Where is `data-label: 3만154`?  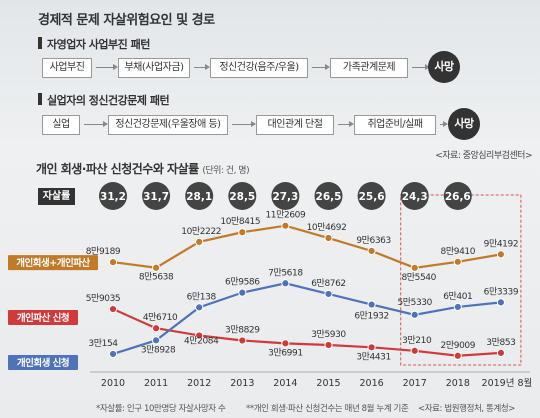
data-label: 3만154 is located at coordinates (103, 343).